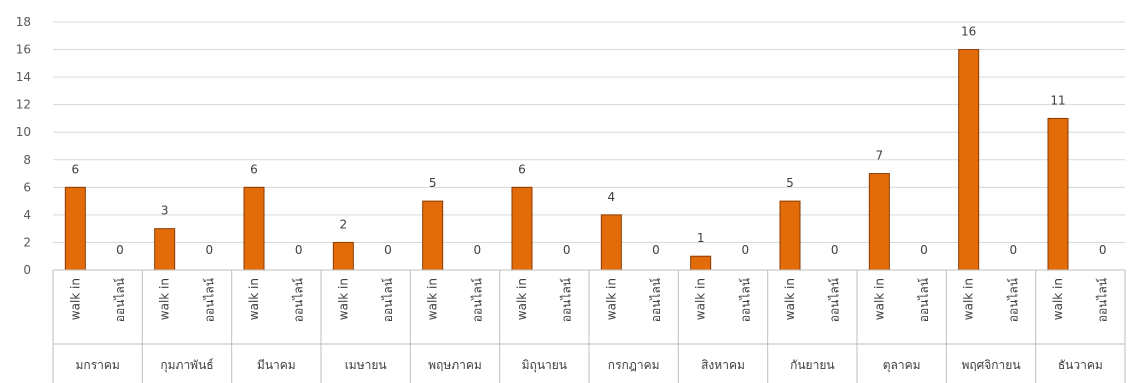  I want to click on y-tick-label: 6, so click(27, 187).